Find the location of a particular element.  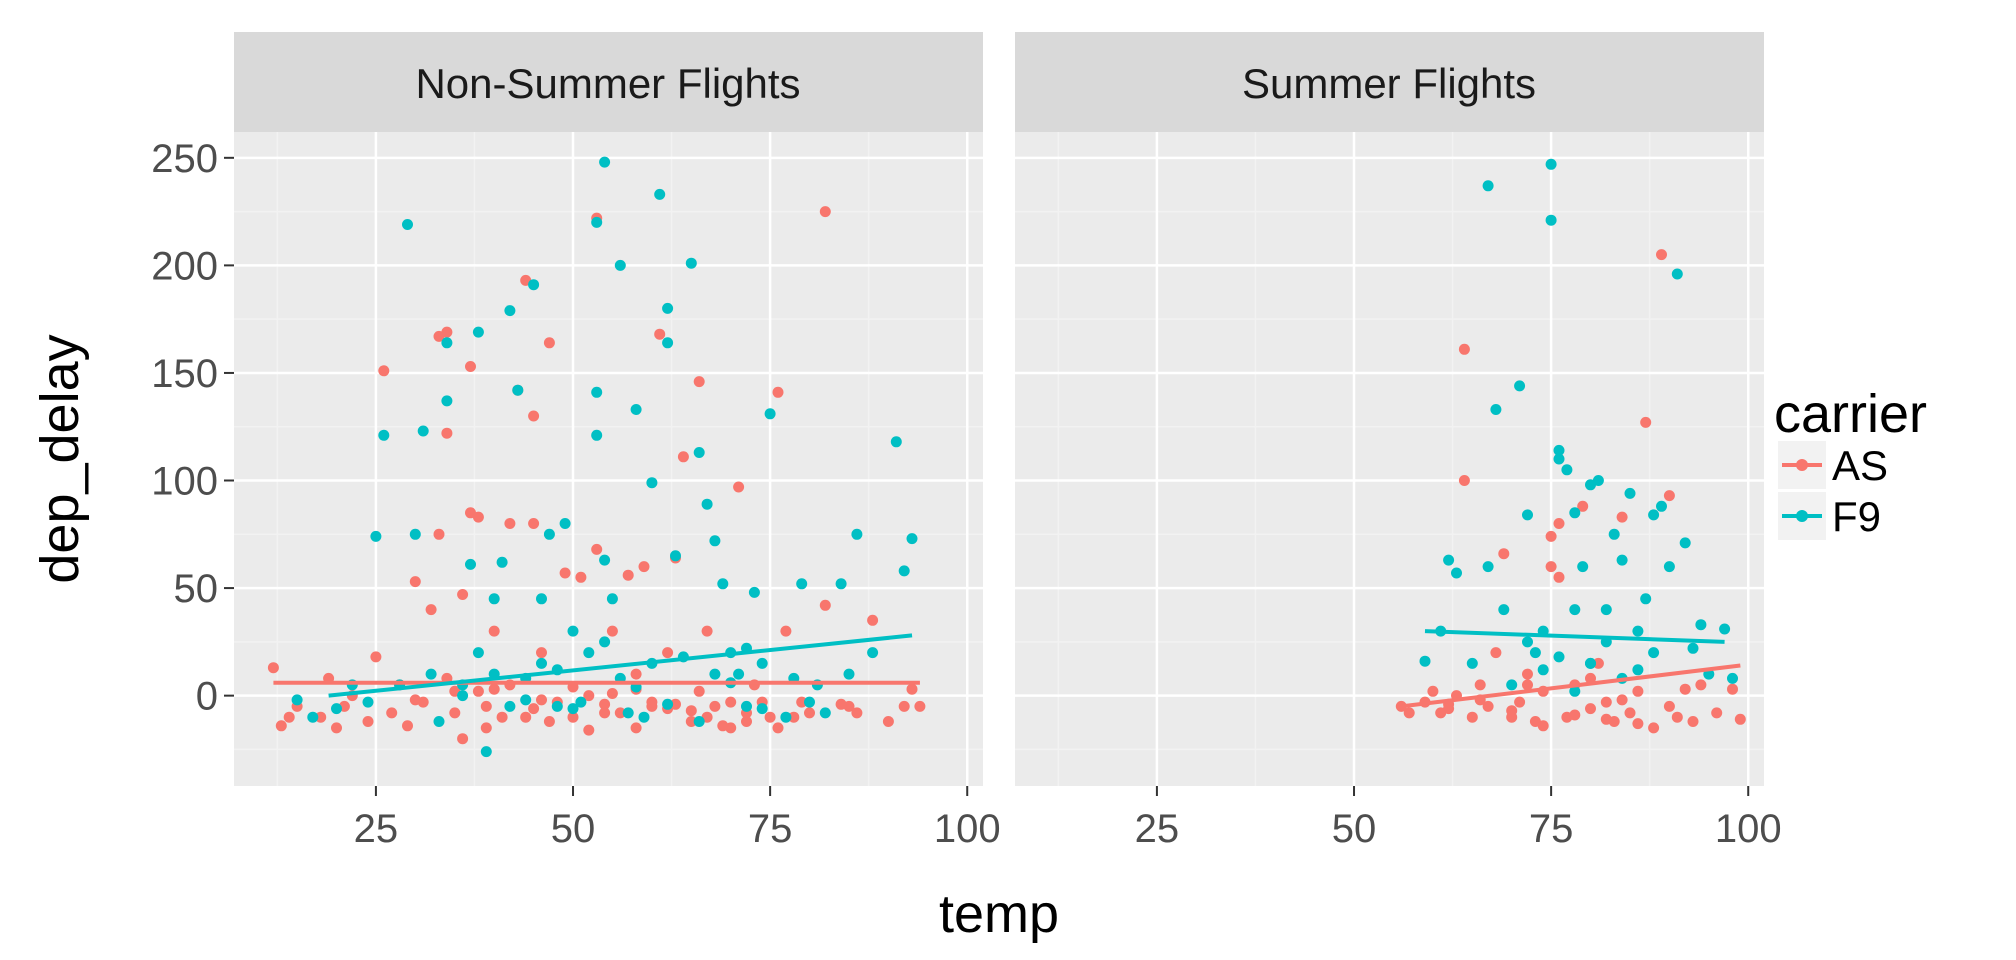

legend-key-point-as is located at coordinates (1802, 465).